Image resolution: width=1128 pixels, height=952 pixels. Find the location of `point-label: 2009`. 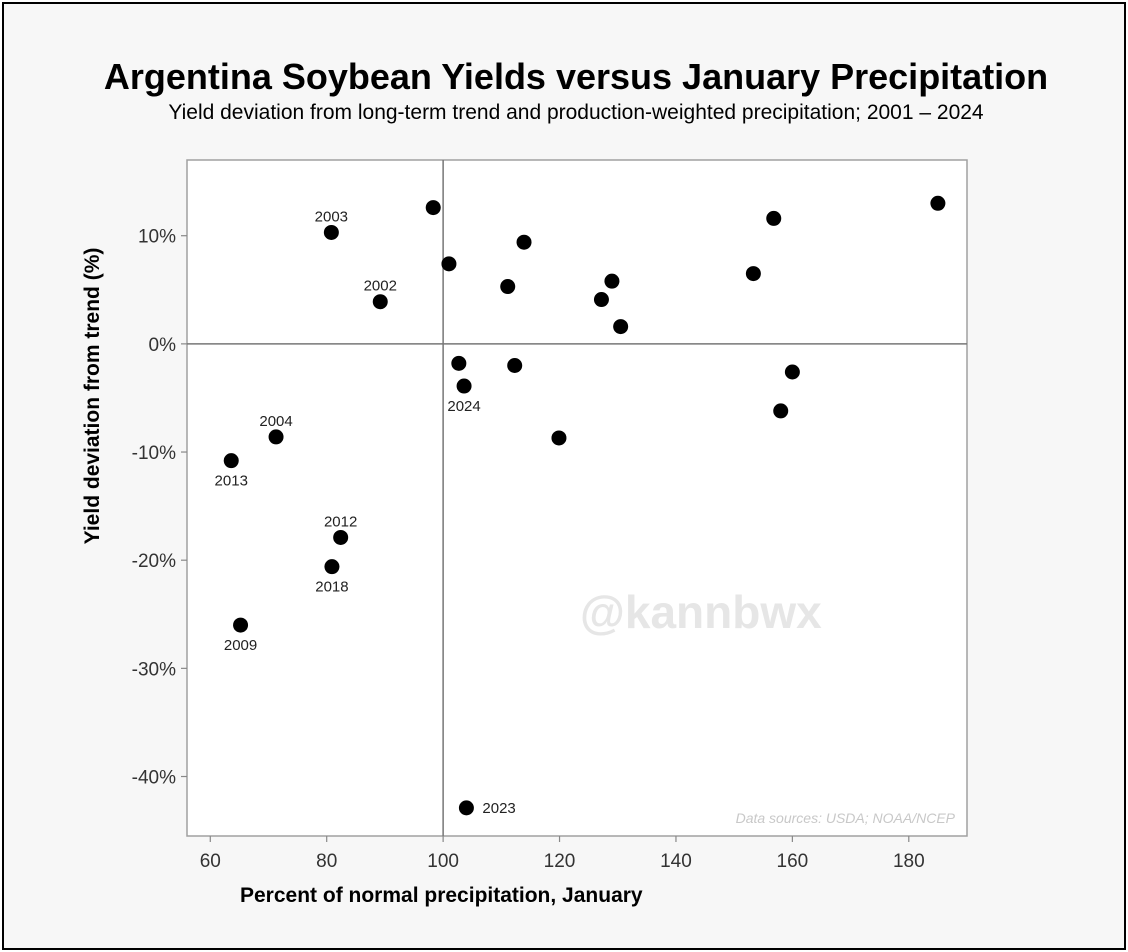

point-label: 2009 is located at coordinates (240, 645).